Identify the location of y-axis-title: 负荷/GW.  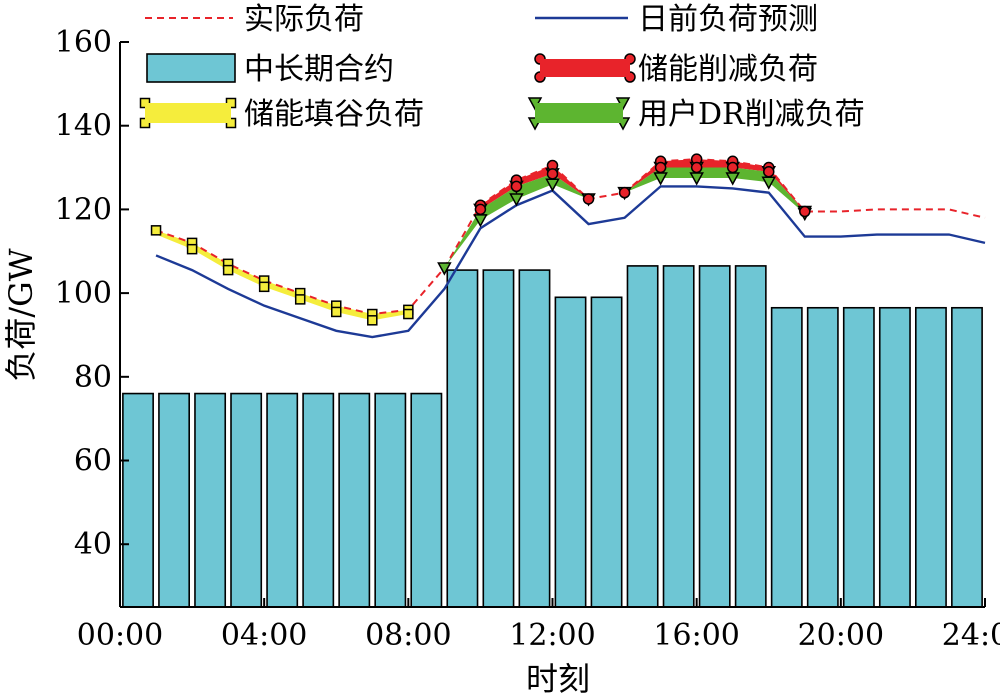
(21, 314).